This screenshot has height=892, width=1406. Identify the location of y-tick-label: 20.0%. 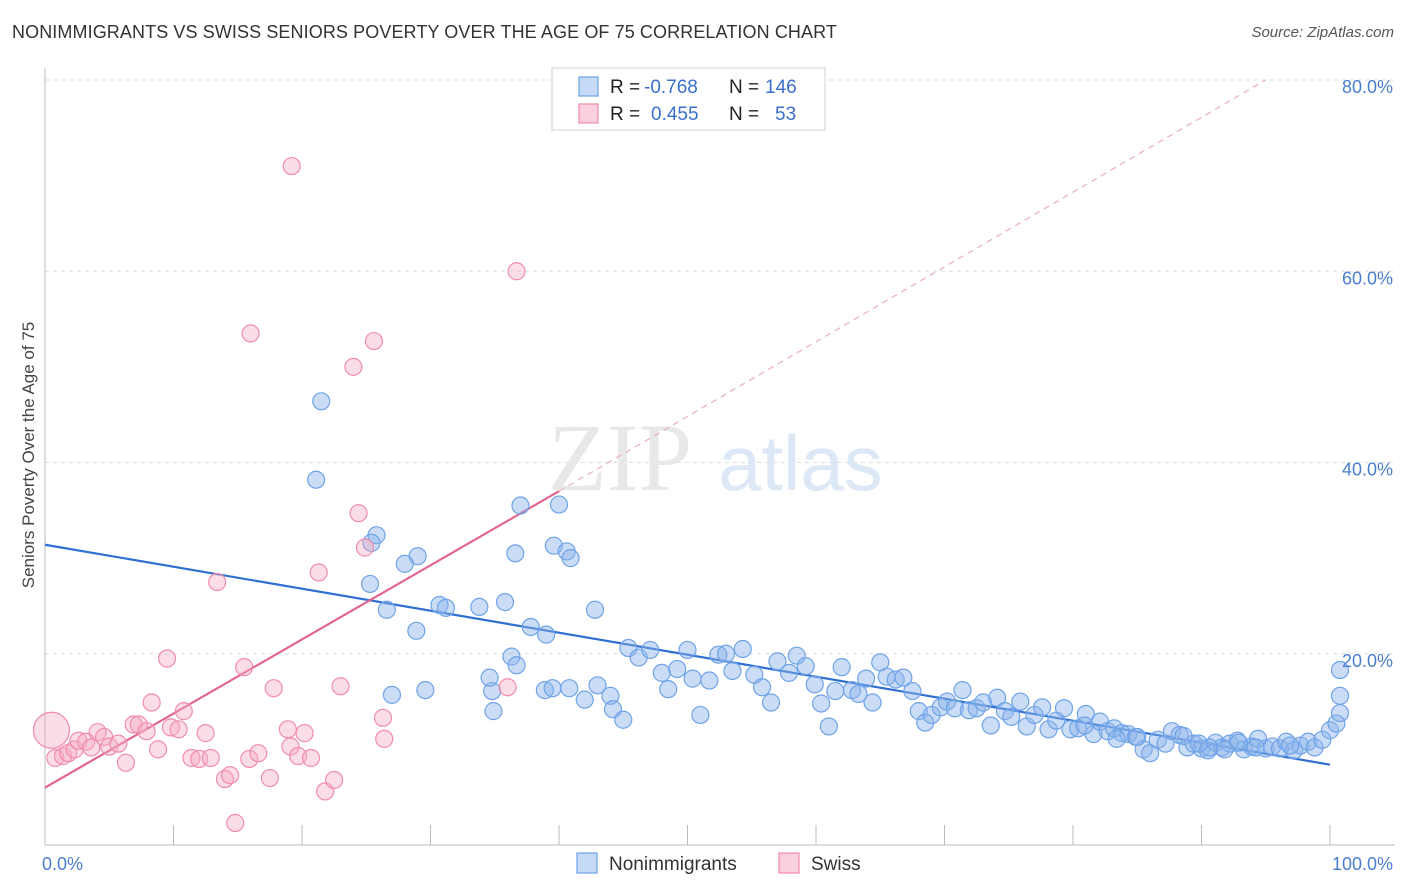
(1367, 661).